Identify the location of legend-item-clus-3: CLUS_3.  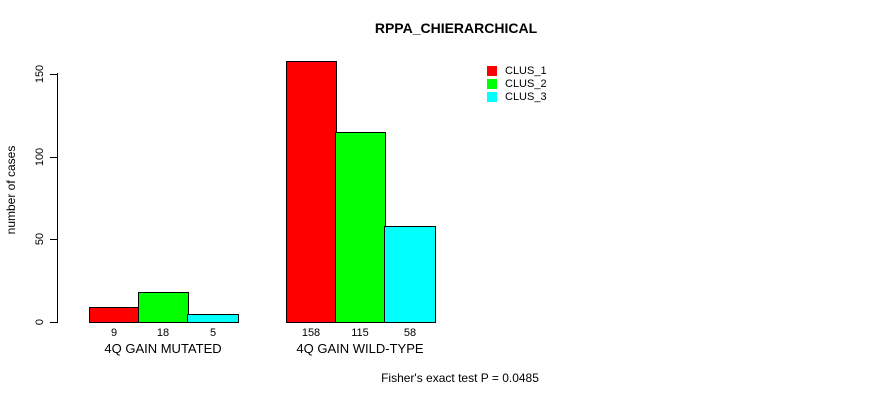
(517, 96).